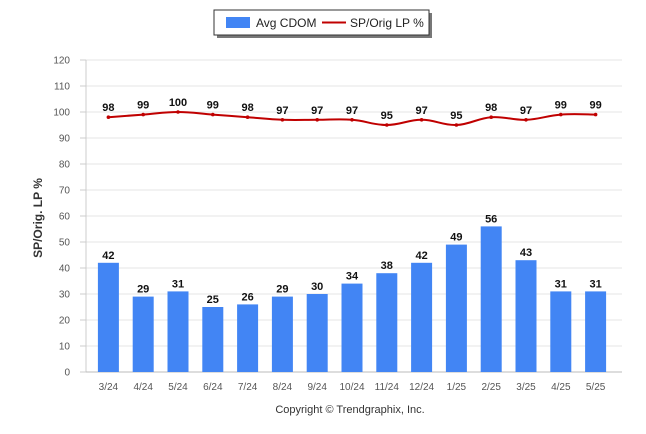  Describe the element at coordinates (456, 238) in the screenshot. I see `bar-data-label: 49` at that location.